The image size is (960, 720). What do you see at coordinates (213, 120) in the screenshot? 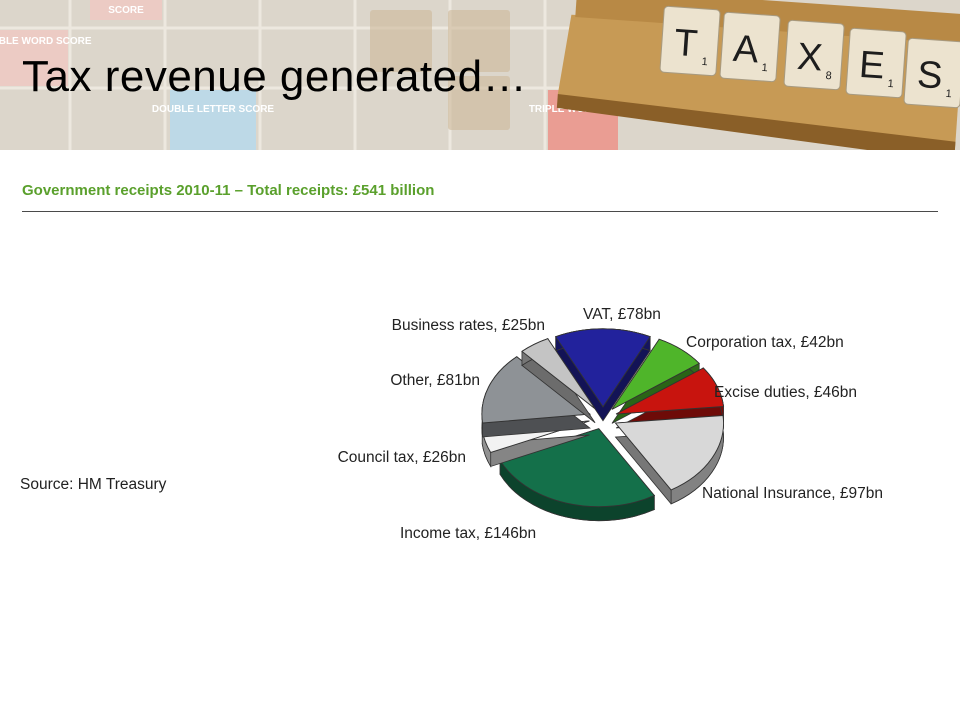
I see `board-square-double-letter` at bounding box center [213, 120].